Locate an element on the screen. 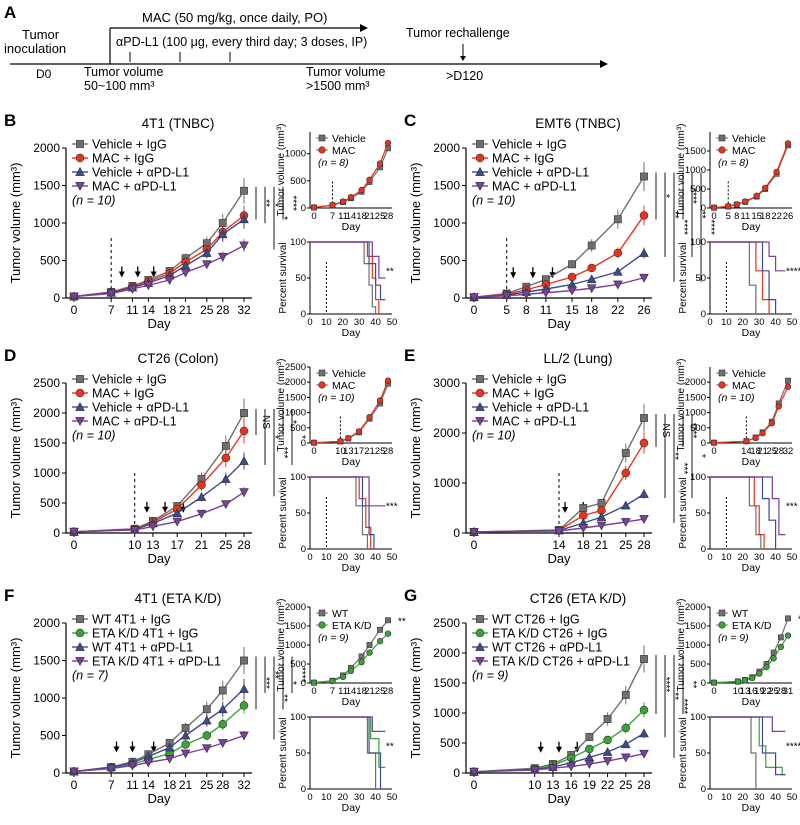  legend-label: MAC + αPD-L1 is located at coordinates (134, 422).